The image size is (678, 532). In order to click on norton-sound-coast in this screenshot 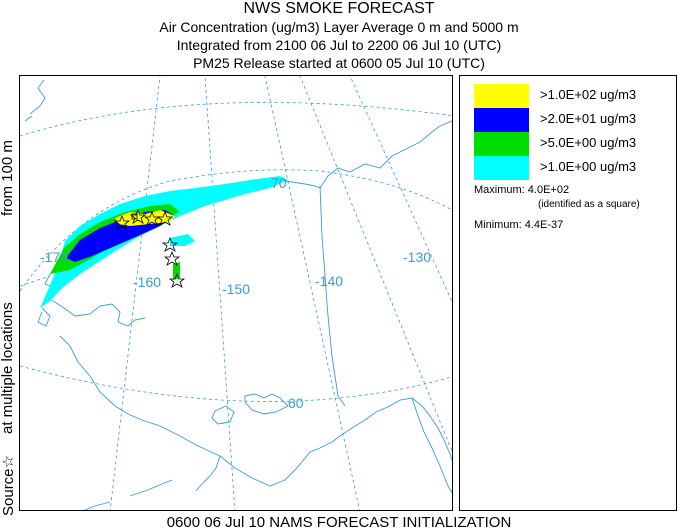, I will do `click(104, 315)`.